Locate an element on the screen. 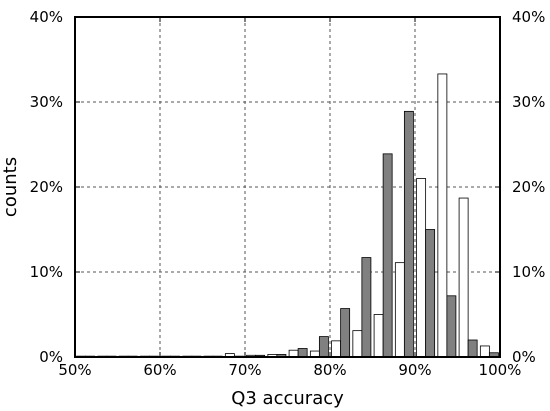 Image resolution: width=550 pixels, height=411 pixels. y-tick-label-right: 20% is located at coordinates (528, 187).